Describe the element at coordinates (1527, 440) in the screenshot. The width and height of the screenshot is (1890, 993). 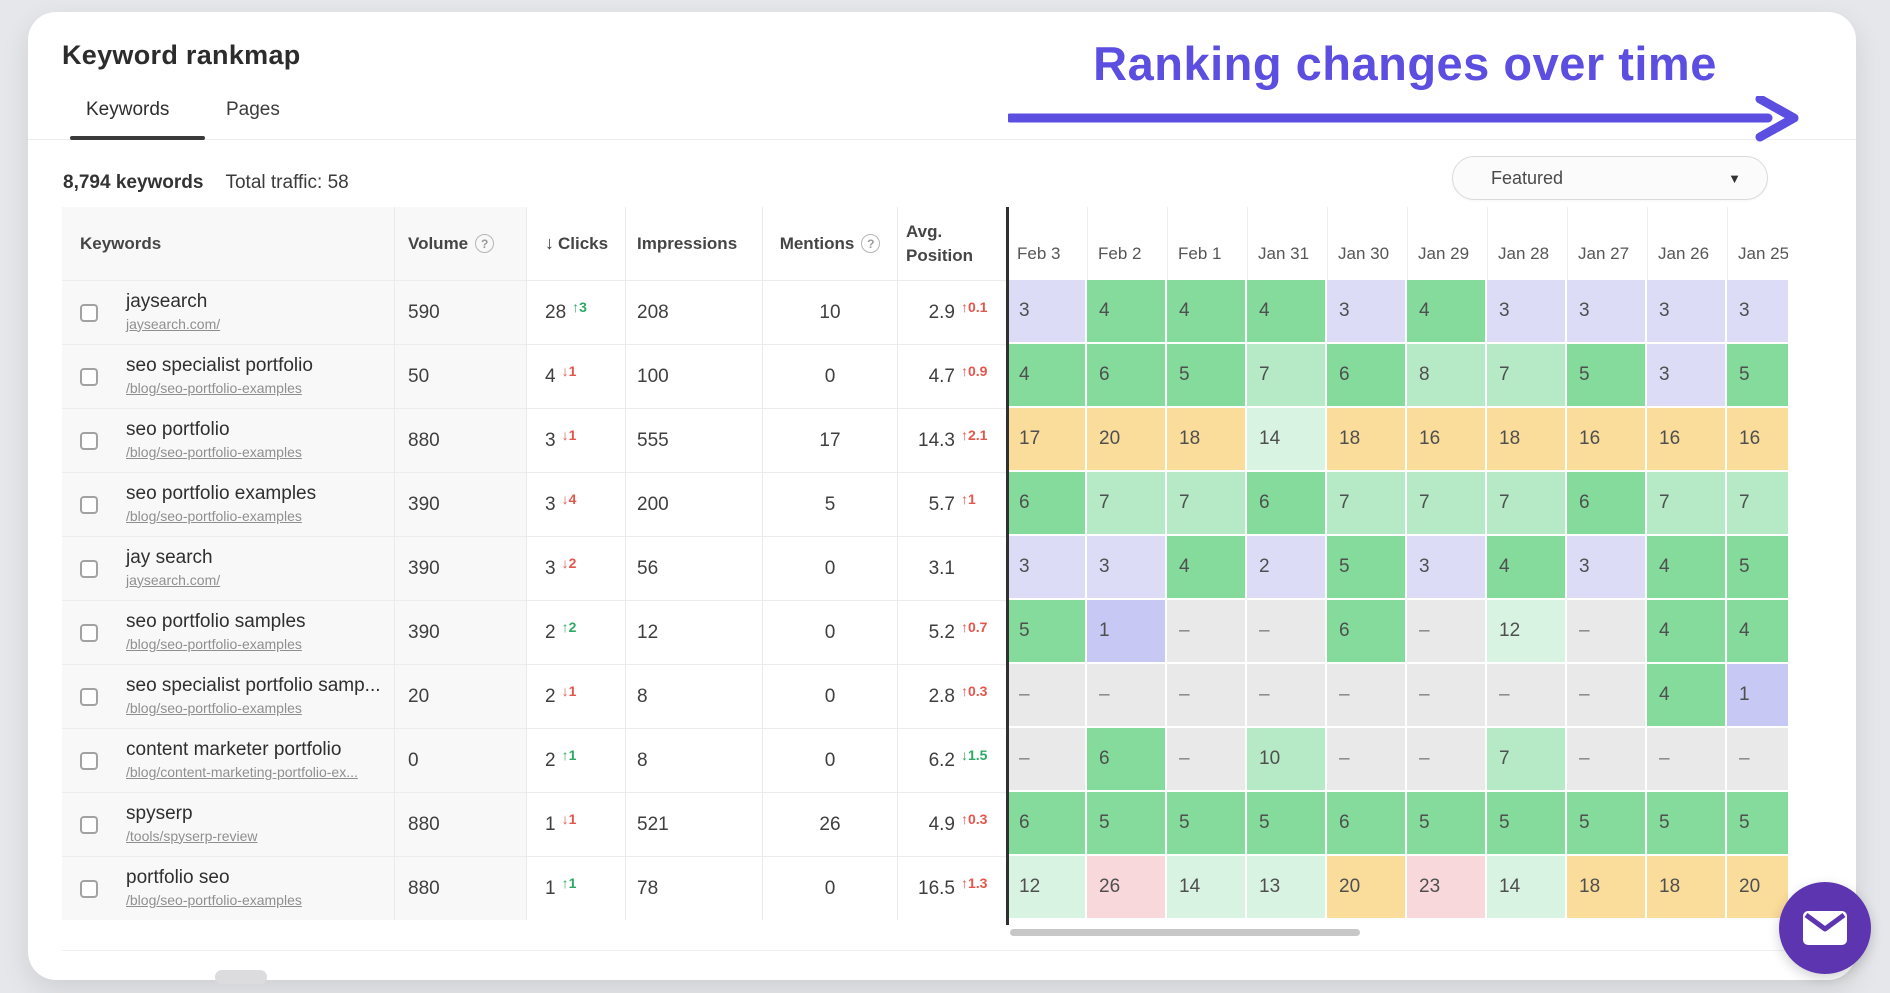
I see `rank-cell: 18` at that location.